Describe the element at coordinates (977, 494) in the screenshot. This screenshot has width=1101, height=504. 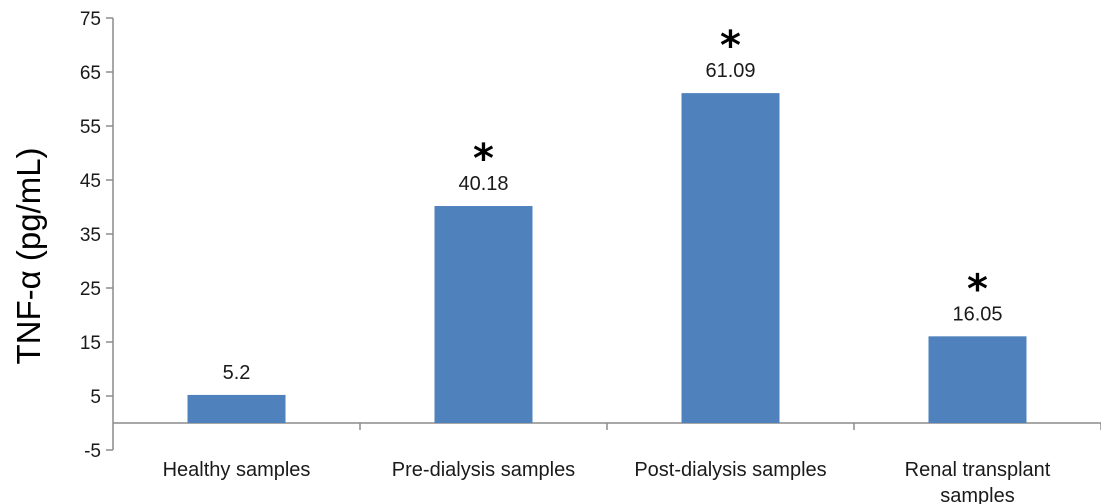
I see `category-label: samples` at that location.